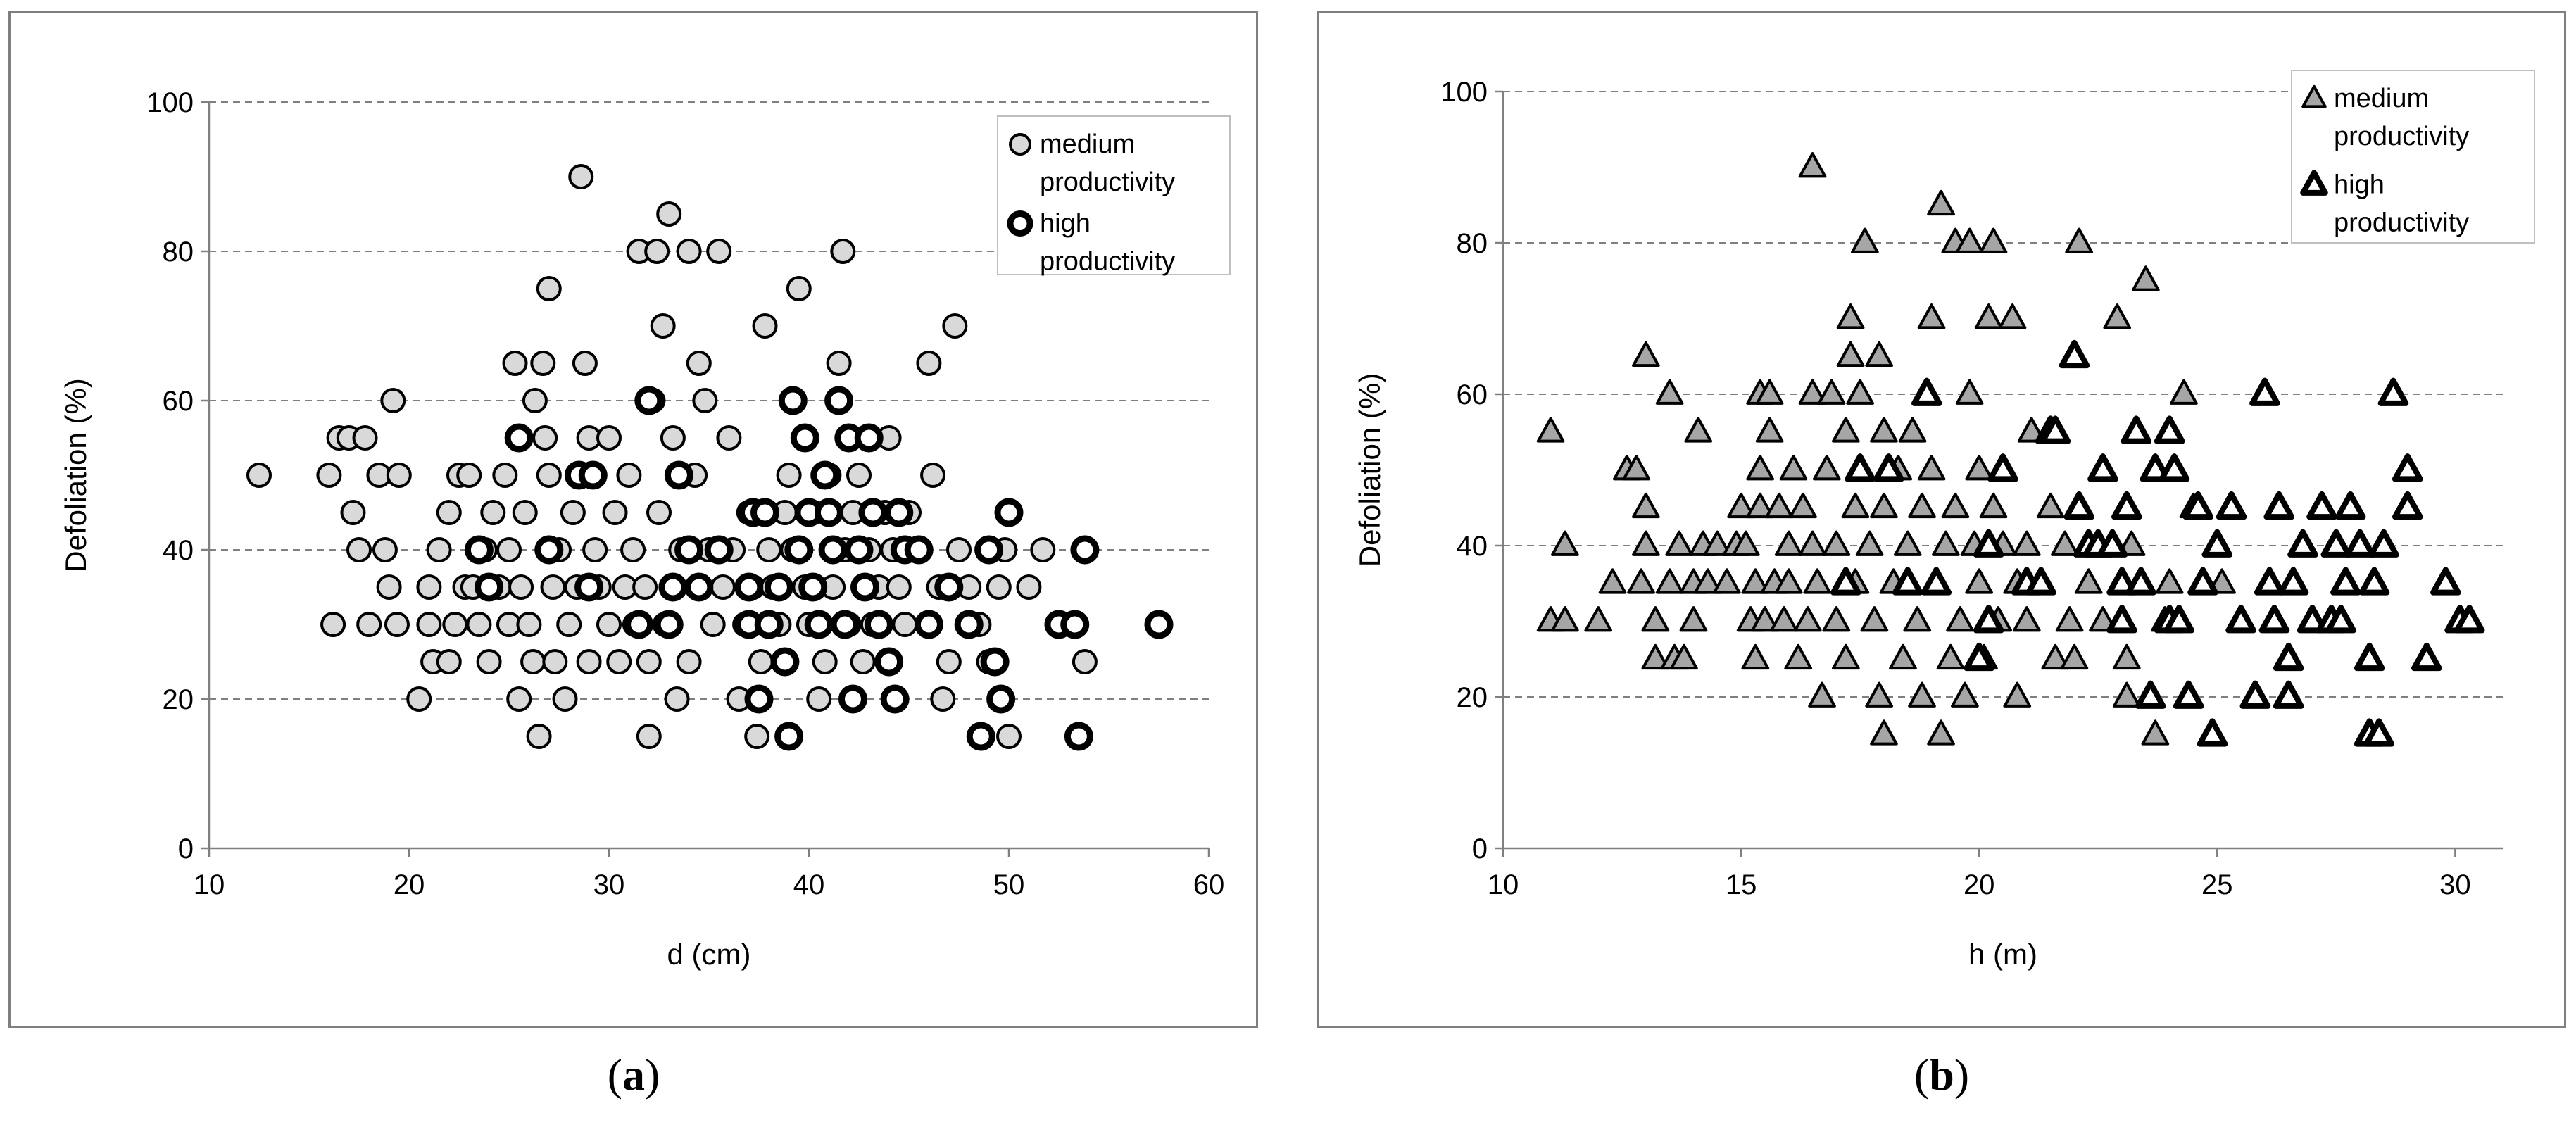  Describe the element at coordinates (410, 884) in the screenshot. I see `x-tick-label-a: 20` at that location.